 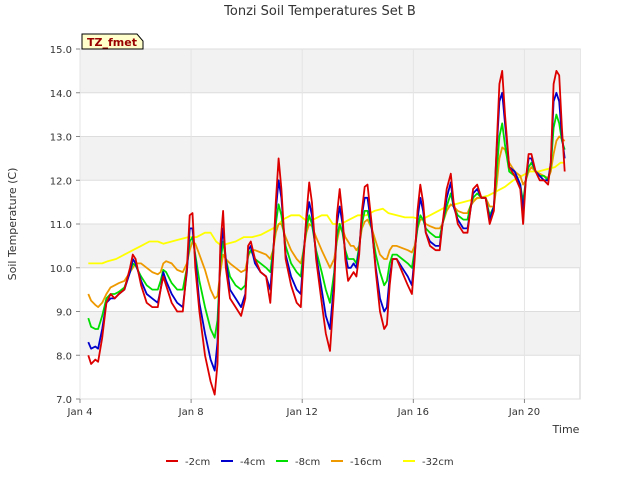 What do you see at coordinates (438, 462) in the screenshot?
I see `legend-label: -32cm` at bounding box center [438, 462].